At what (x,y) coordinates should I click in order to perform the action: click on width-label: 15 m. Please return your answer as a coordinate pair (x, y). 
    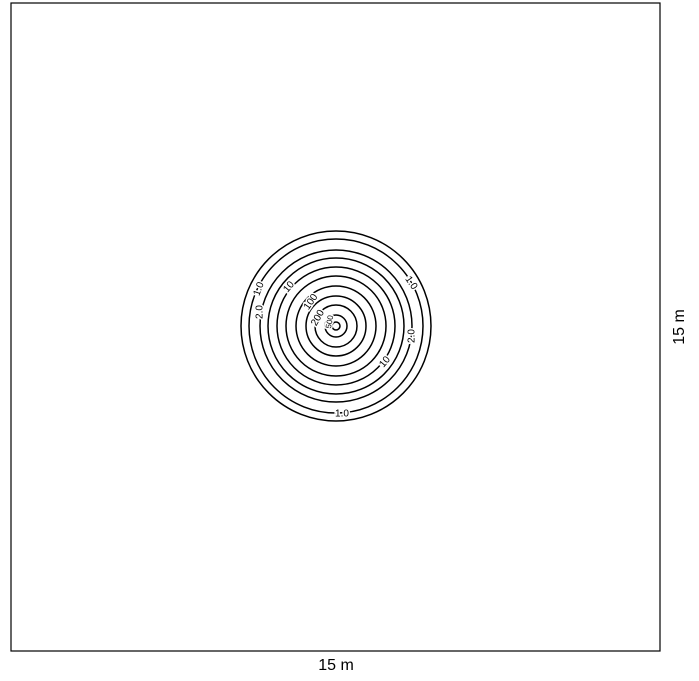
    Looking at the image, I should click on (336, 665).